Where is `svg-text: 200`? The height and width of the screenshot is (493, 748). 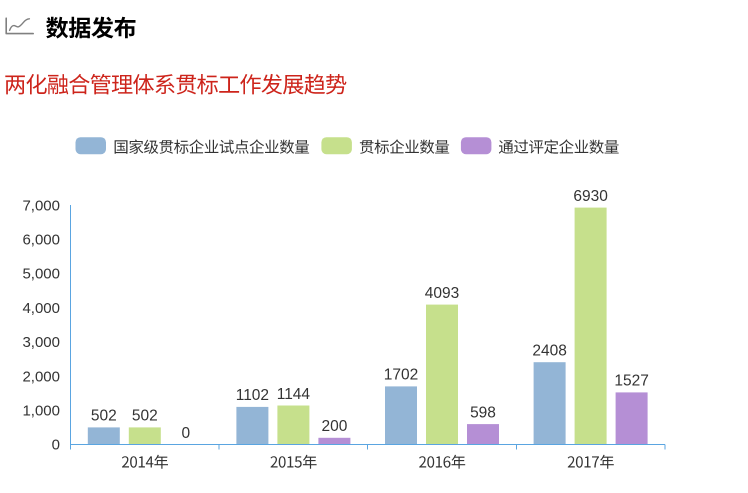 svg-text: 200 is located at coordinates (334, 426).